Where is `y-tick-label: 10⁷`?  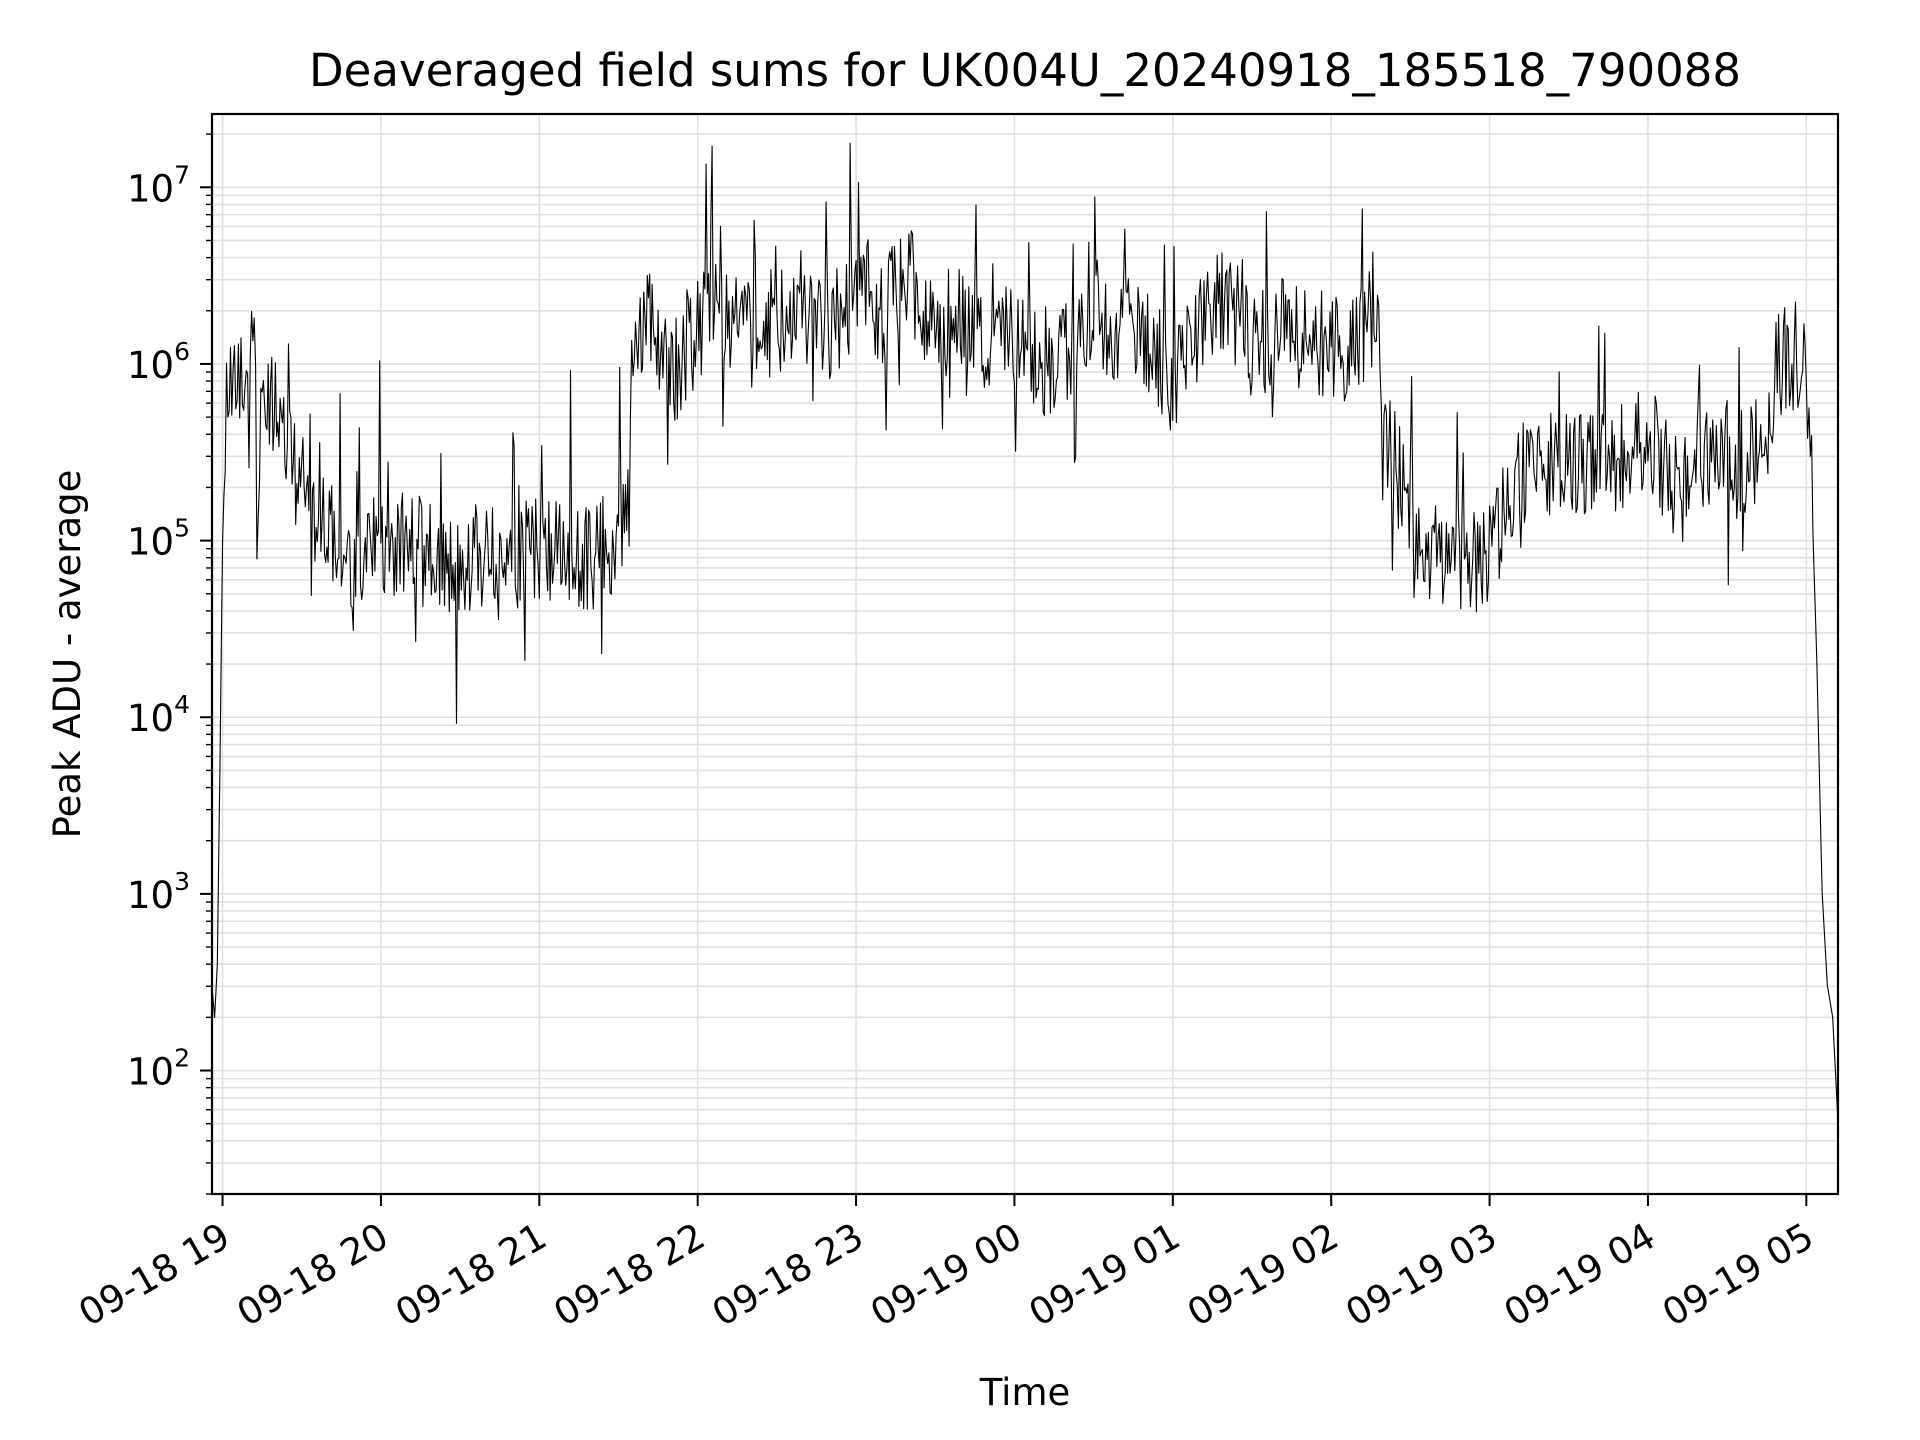 y-tick-label: 10⁷ is located at coordinates (158, 185).